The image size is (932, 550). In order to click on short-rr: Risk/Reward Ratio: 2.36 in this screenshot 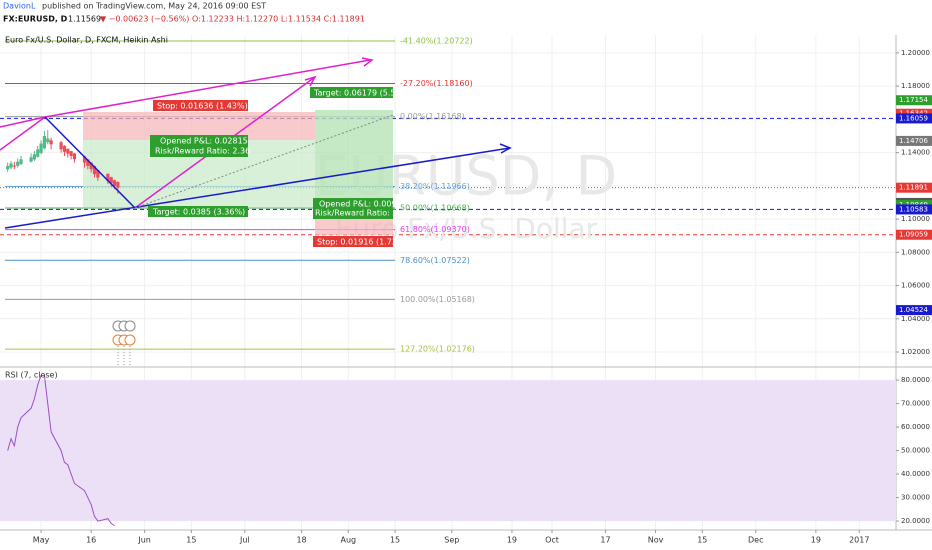, I will do `click(202, 151)`.